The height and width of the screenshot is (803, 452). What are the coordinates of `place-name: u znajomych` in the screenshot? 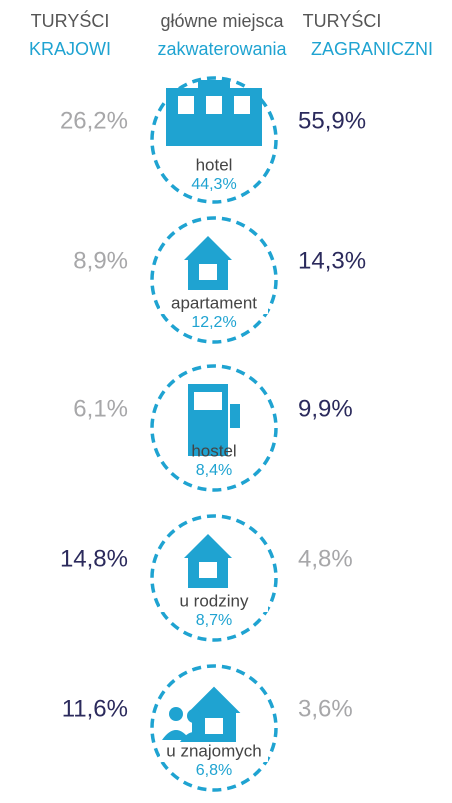 It's located at (213, 750).